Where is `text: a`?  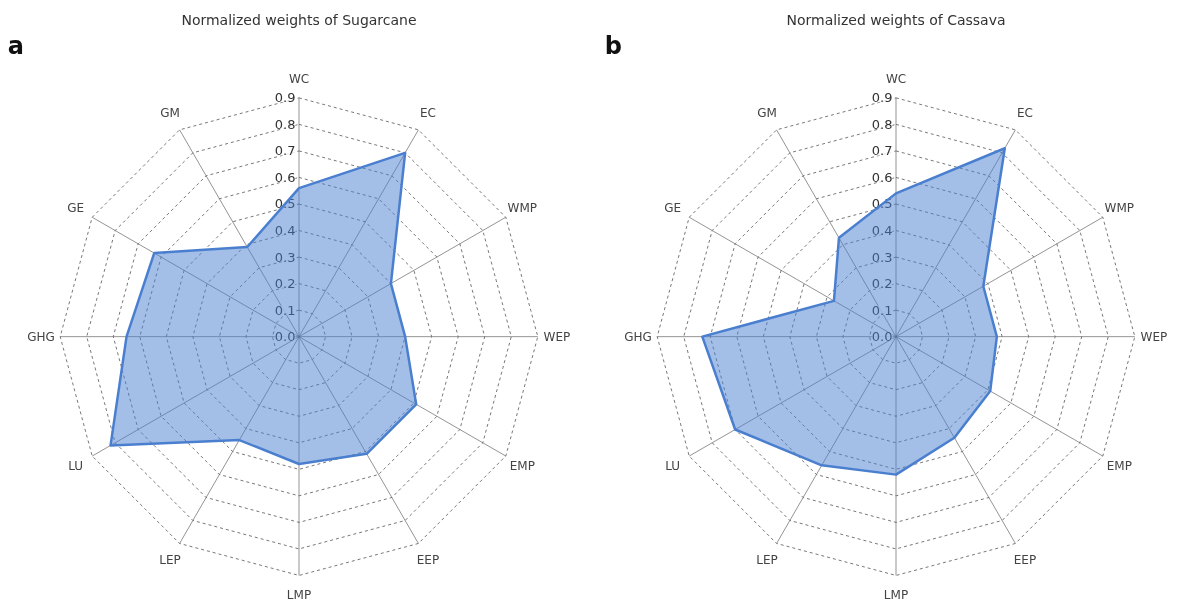
text: a is located at coordinates (15, 45).